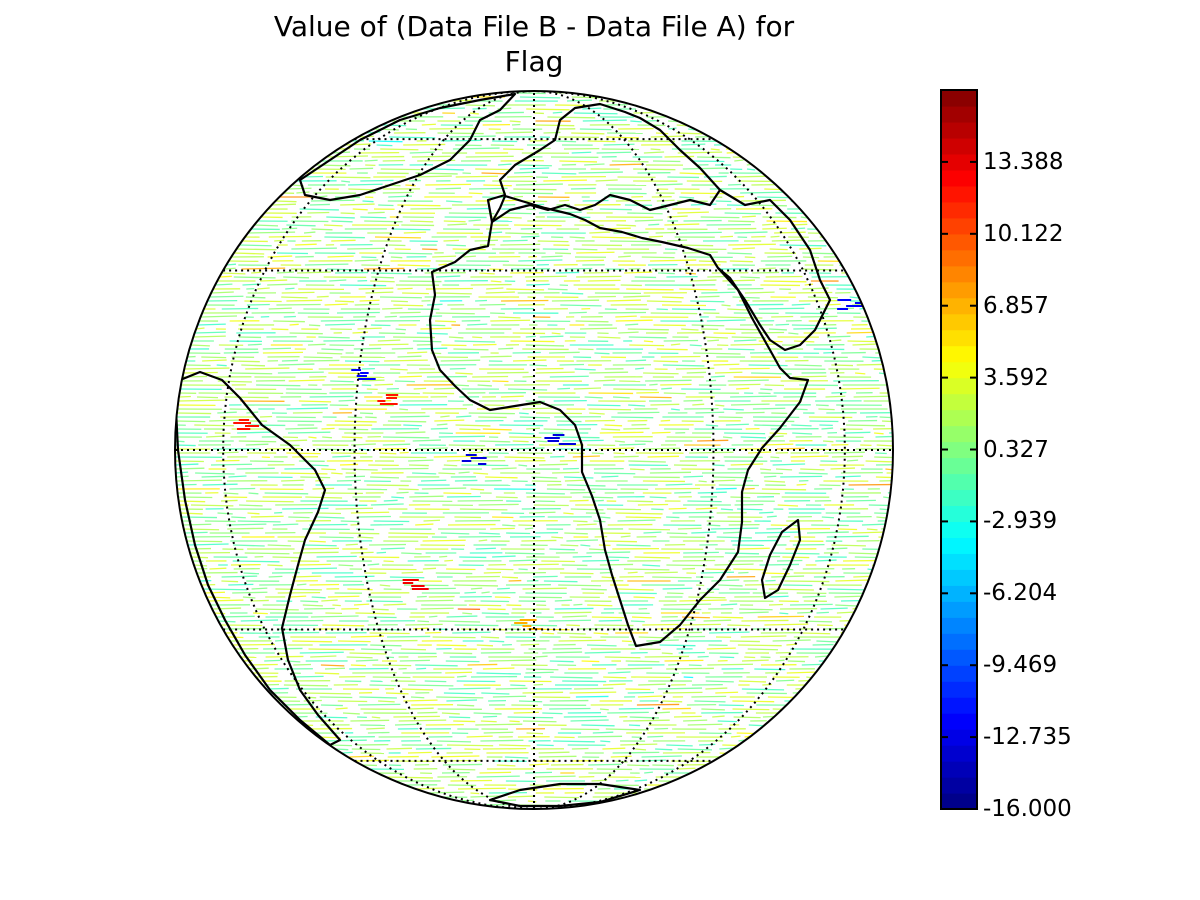  I want to click on colorbar-tick-label: -12.735, so click(1027, 737).